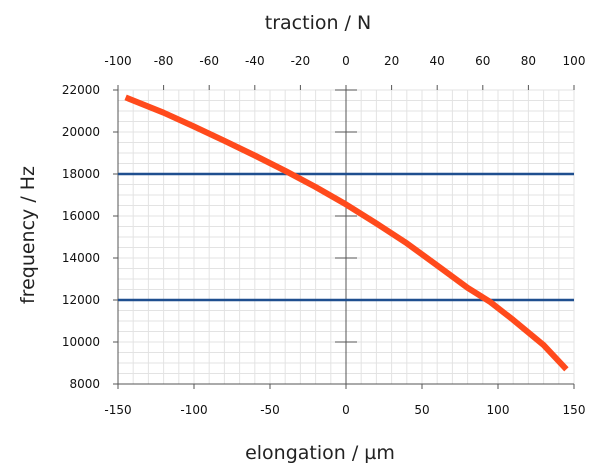  Describe the element at coordinates (84, 384) in the screenshot. I see `y-tick-label: 8000` at that location.